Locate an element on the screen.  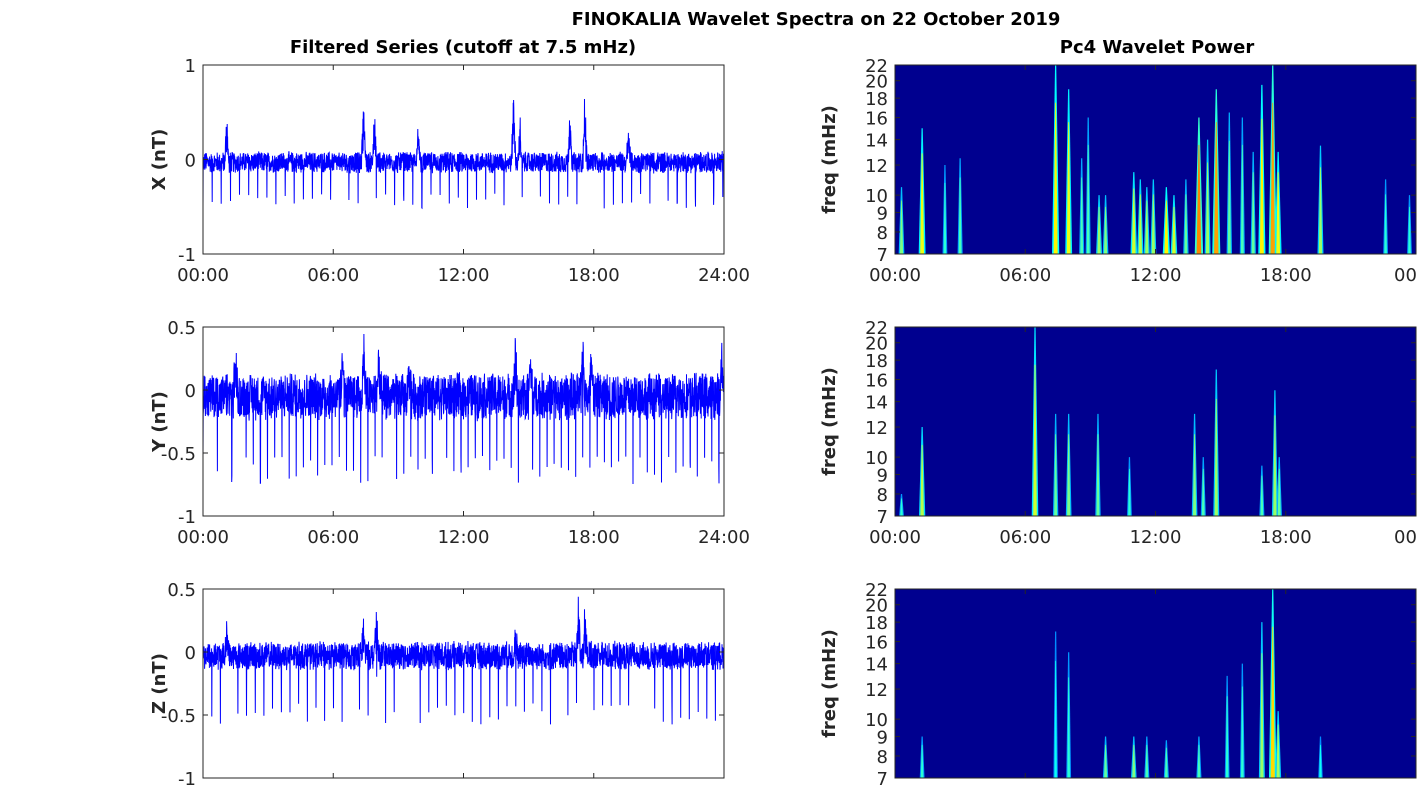
left-column-title: Filtered Series (cutoff at 7.5 mHz) is located at coordinates (463, 47).